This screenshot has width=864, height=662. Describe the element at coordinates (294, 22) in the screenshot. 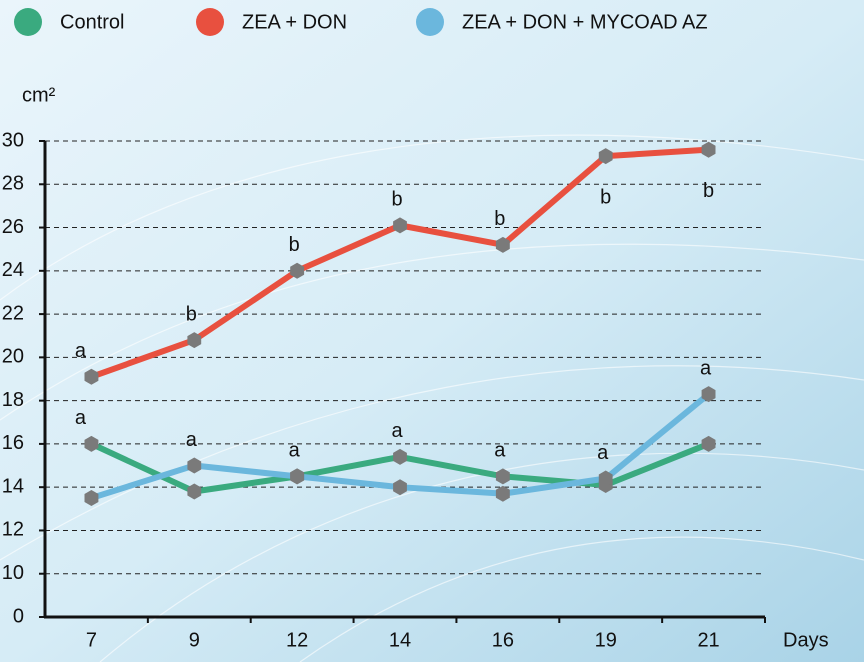

I see `legend-label: ZEA + DON` at that location.